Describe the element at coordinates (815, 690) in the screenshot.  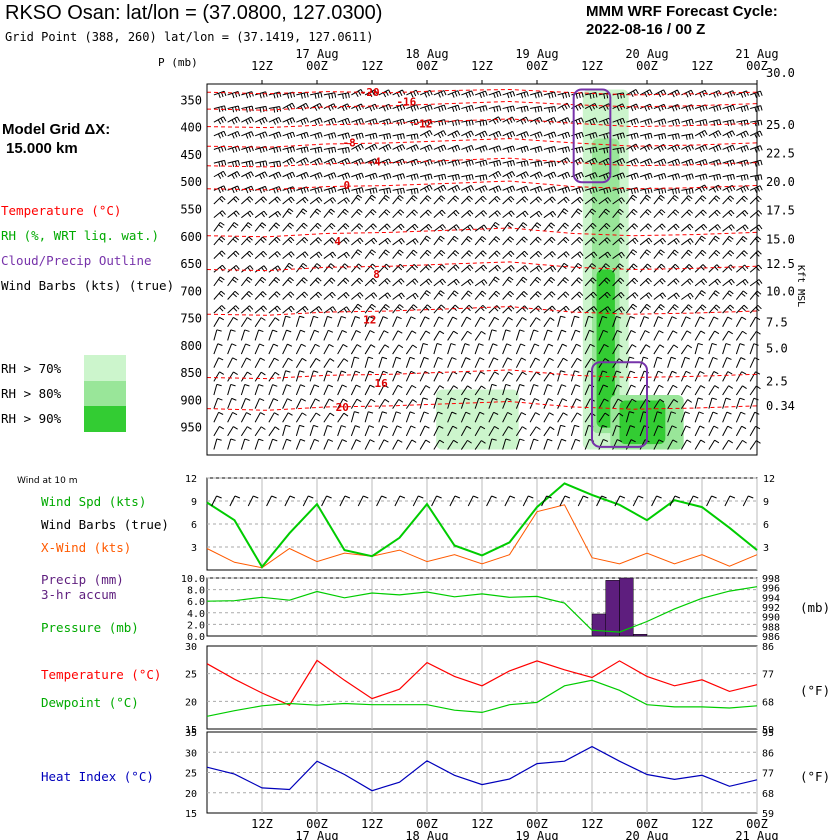
I see `unit-f-temp: (°F)` at that location.